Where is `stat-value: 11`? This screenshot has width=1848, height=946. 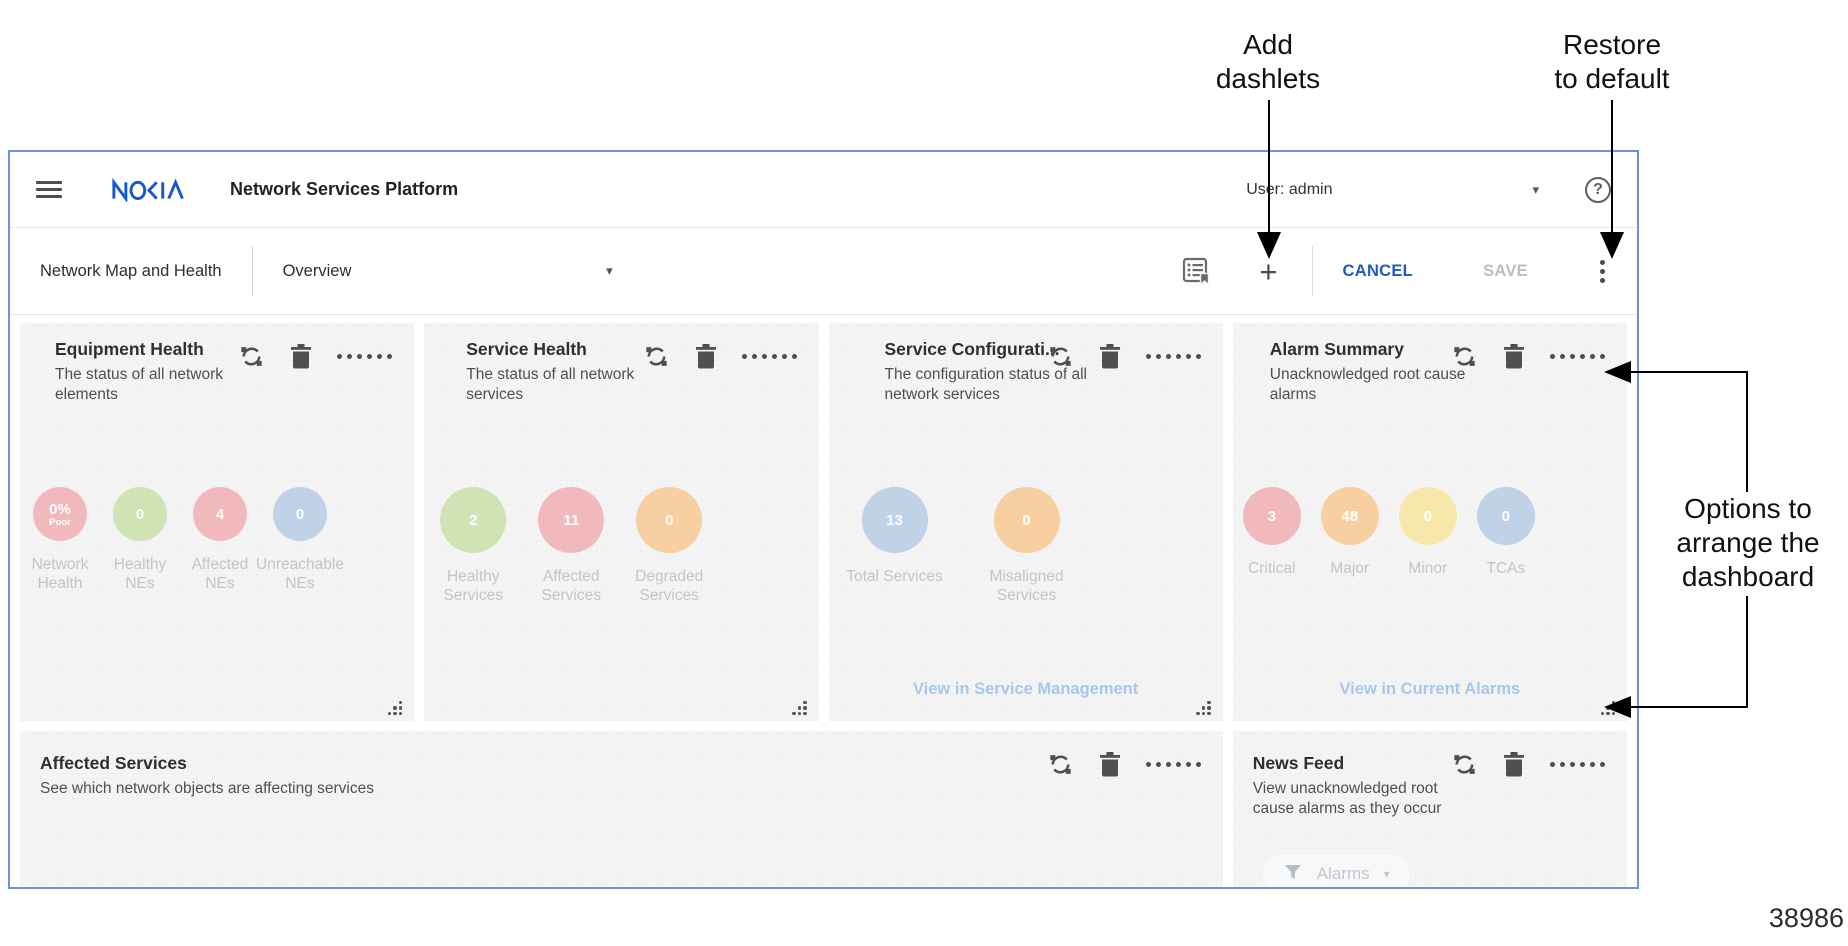
stat-value: 11 is located at coordinates (571, 520).